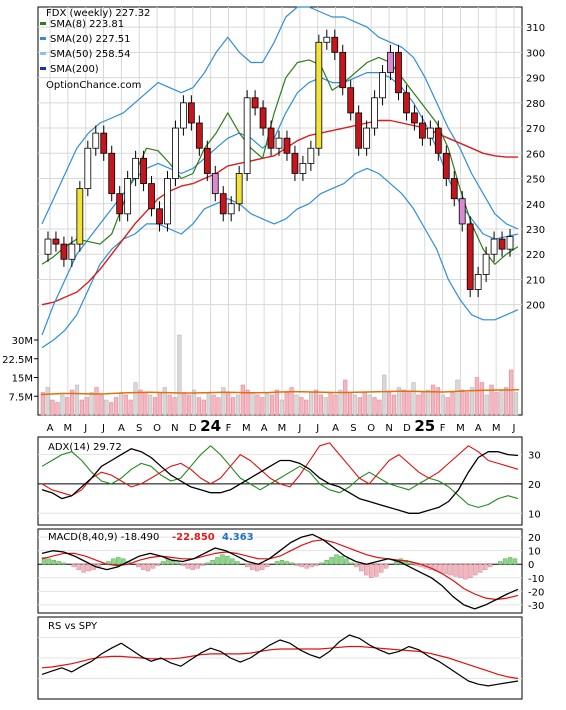  Describe the element at coordinates (534, 485) in the screenshot. I see `adx-tick-label: 20` at that location.